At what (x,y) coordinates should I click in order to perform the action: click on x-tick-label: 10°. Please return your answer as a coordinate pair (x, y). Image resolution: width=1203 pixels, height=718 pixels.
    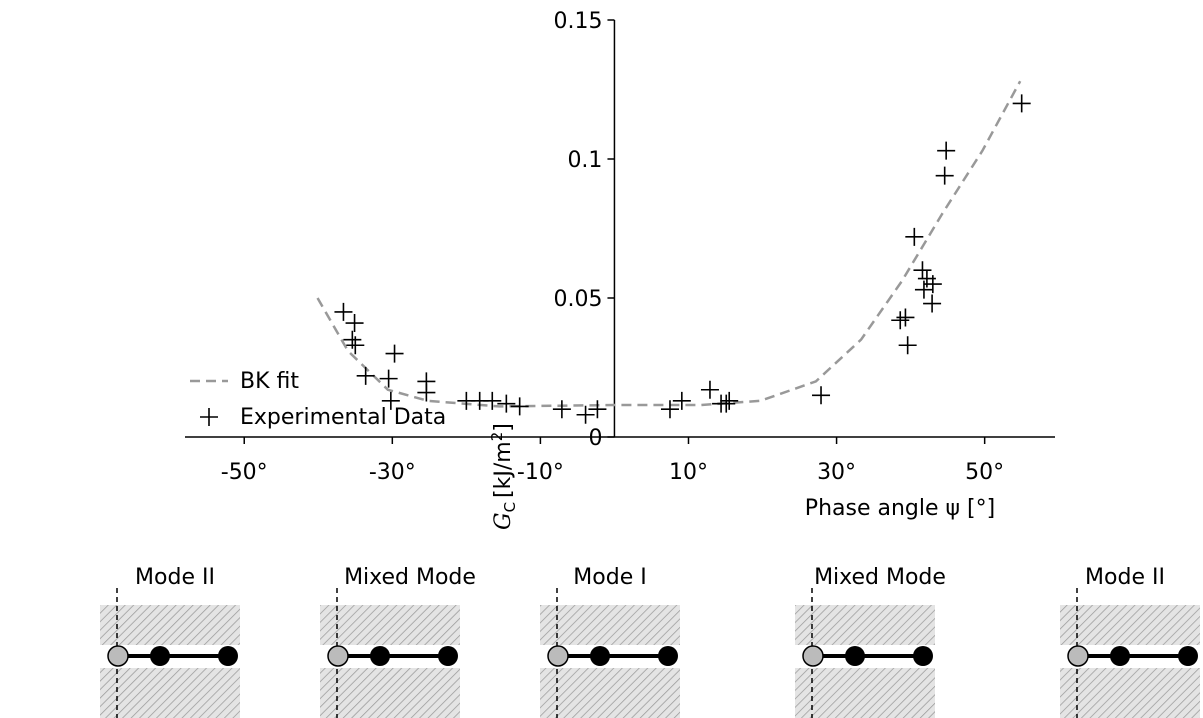
    Looking at the image, I should click on (688, 472).